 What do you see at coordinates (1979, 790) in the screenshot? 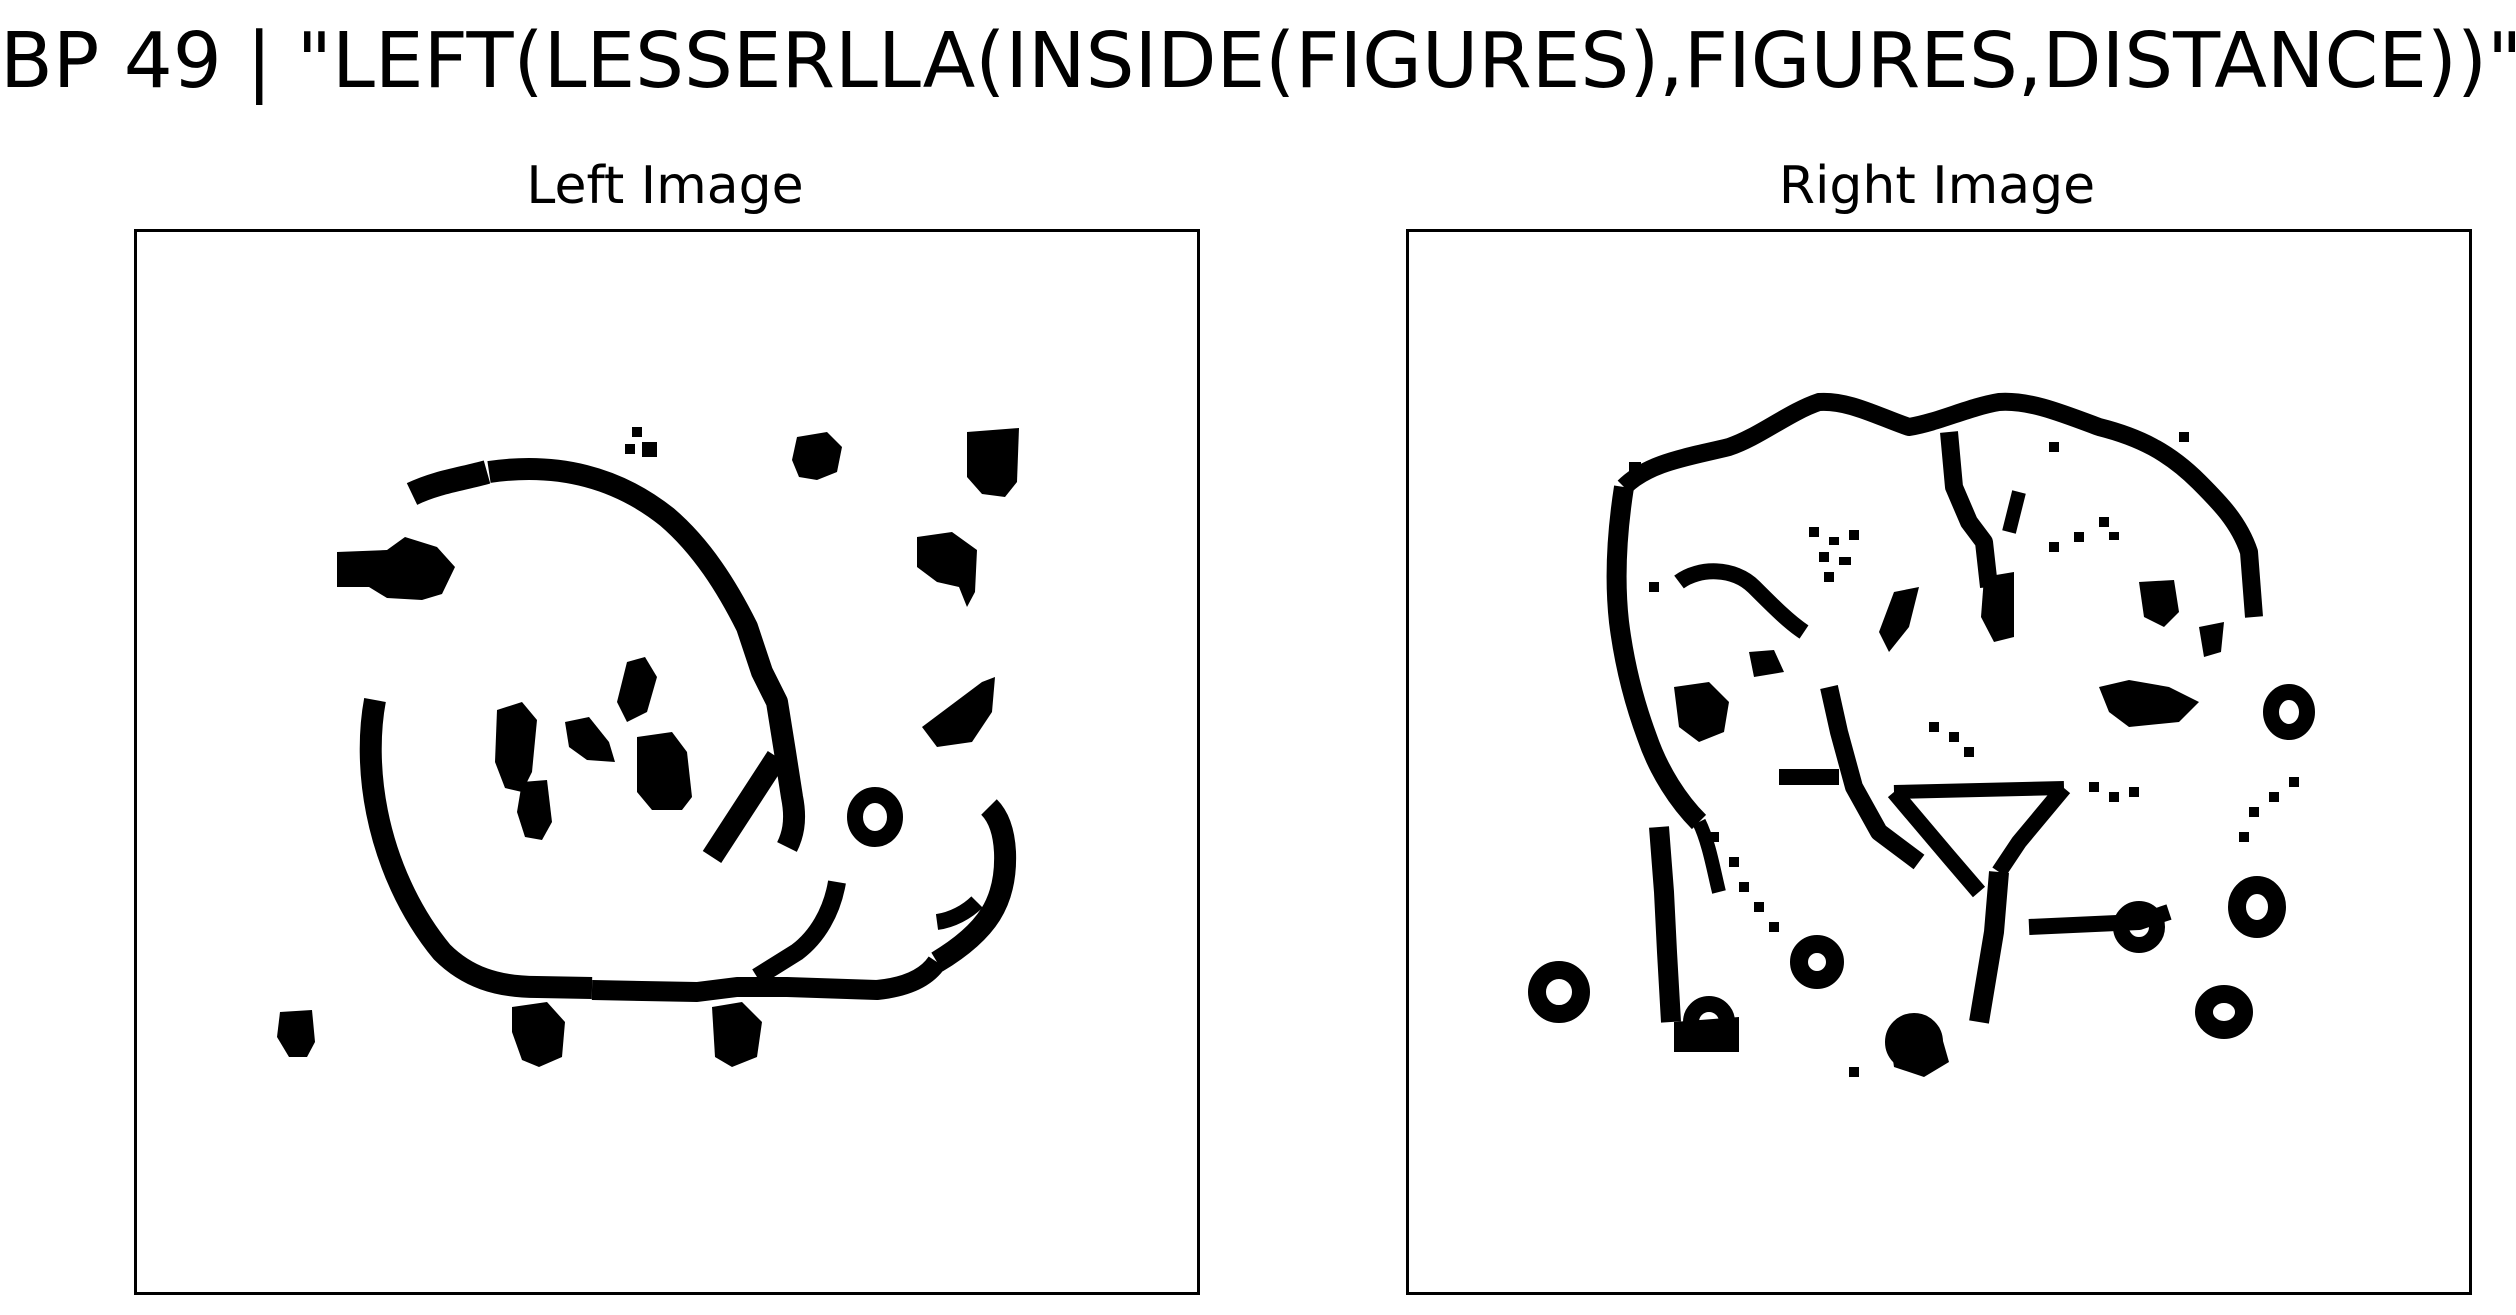
I see `right-nose-bar` at bounding box center [1979, 790].